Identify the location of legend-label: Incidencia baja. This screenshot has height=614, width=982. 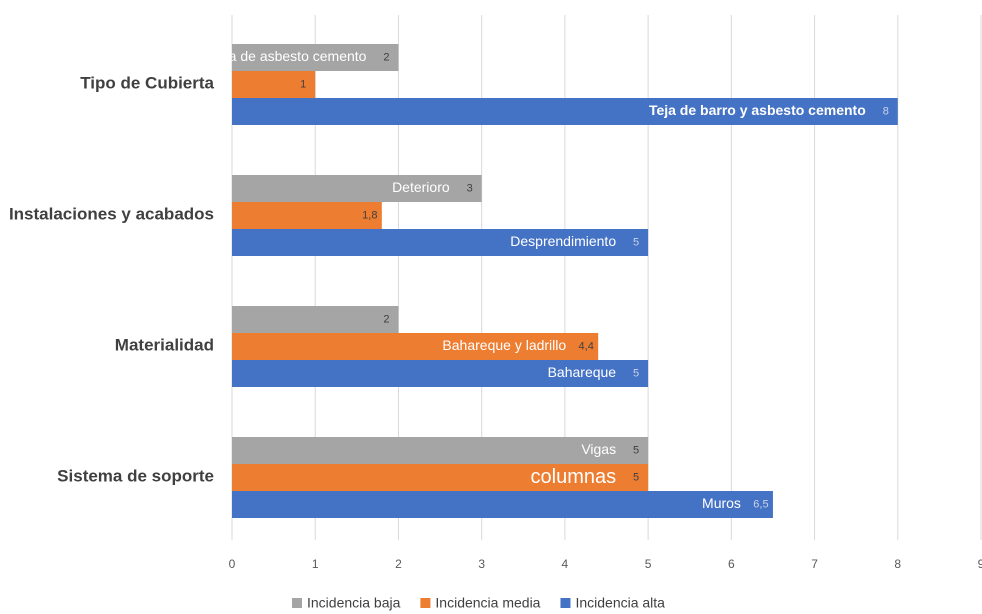
(354, 603).